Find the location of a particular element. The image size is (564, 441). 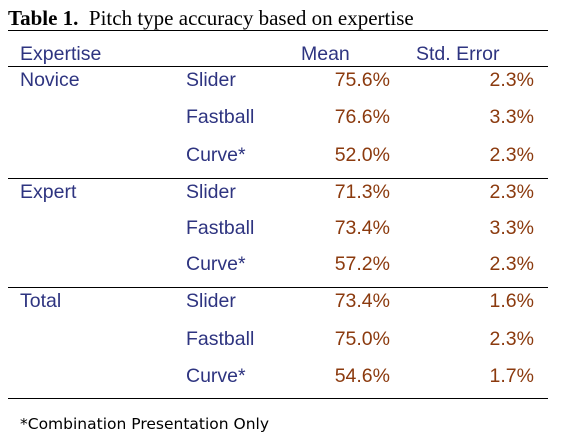

bottom-rule is located at coordinates (278, 398).